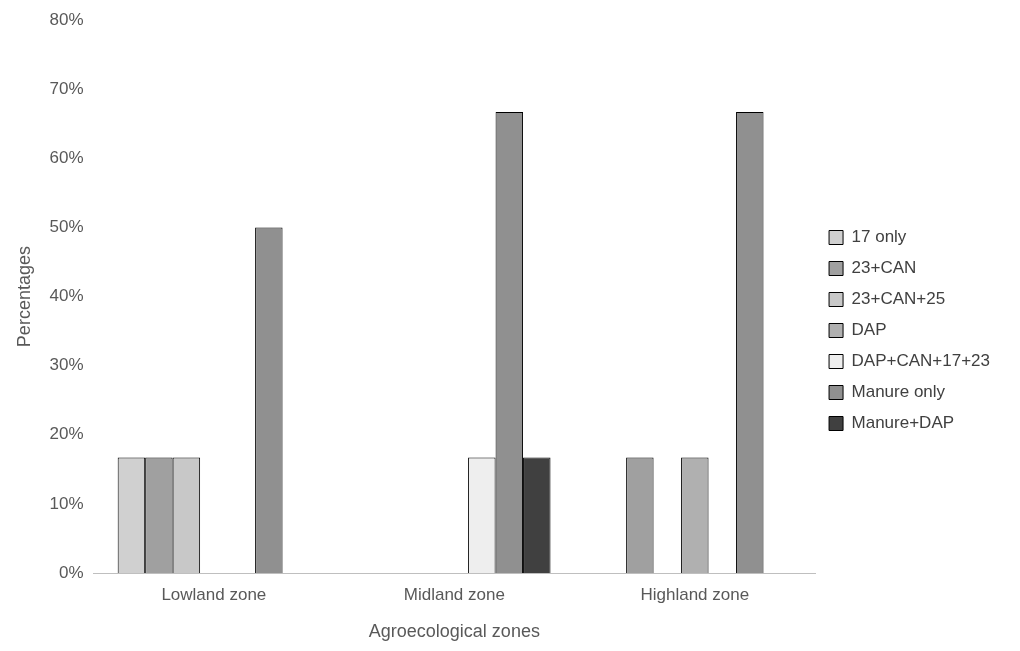 The height and width of the screenshot is (651, 1020). Describe the element at coordinates (66, 365) in the screenshot. I see `y-tick-label: 30%` at that location.